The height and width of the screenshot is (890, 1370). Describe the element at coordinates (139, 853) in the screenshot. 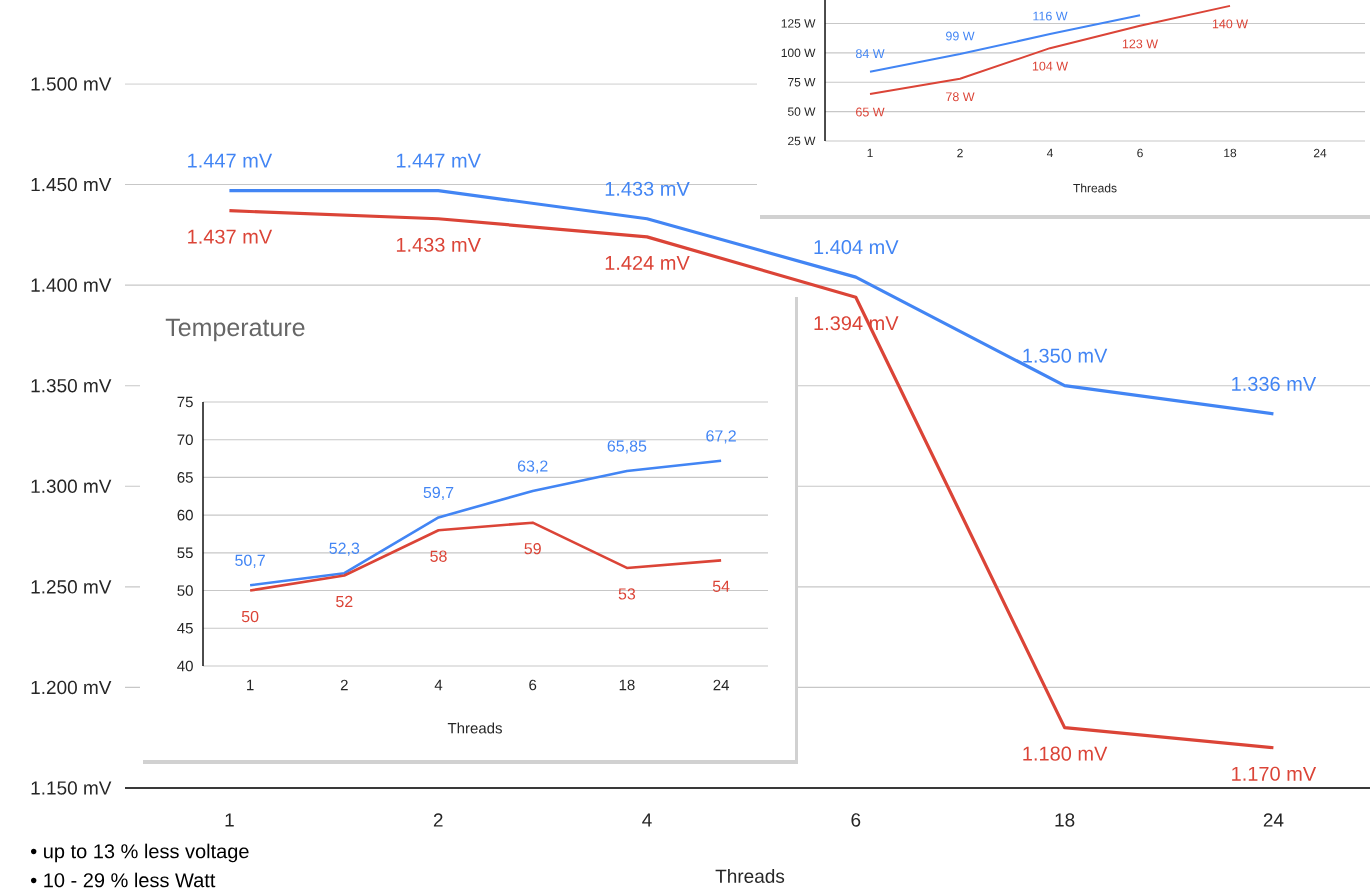

I see `text: • up to 13 % less voltage` at that location.